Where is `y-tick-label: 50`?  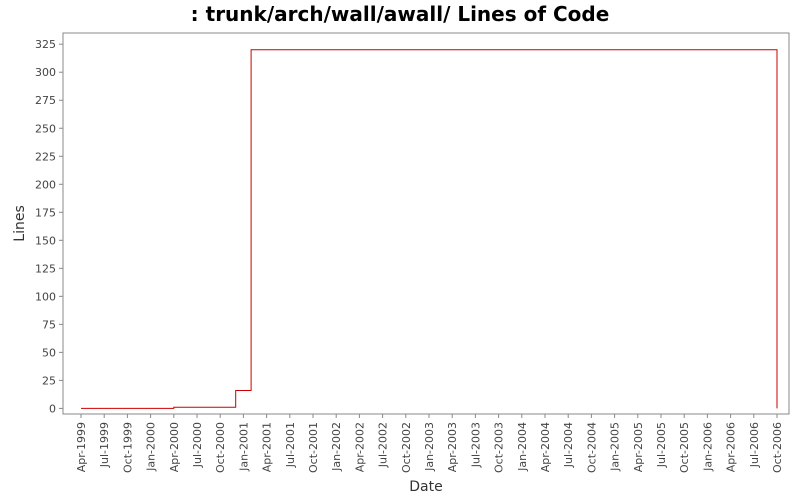
y-tick-label: 50 is located at coordinates (49, 352).